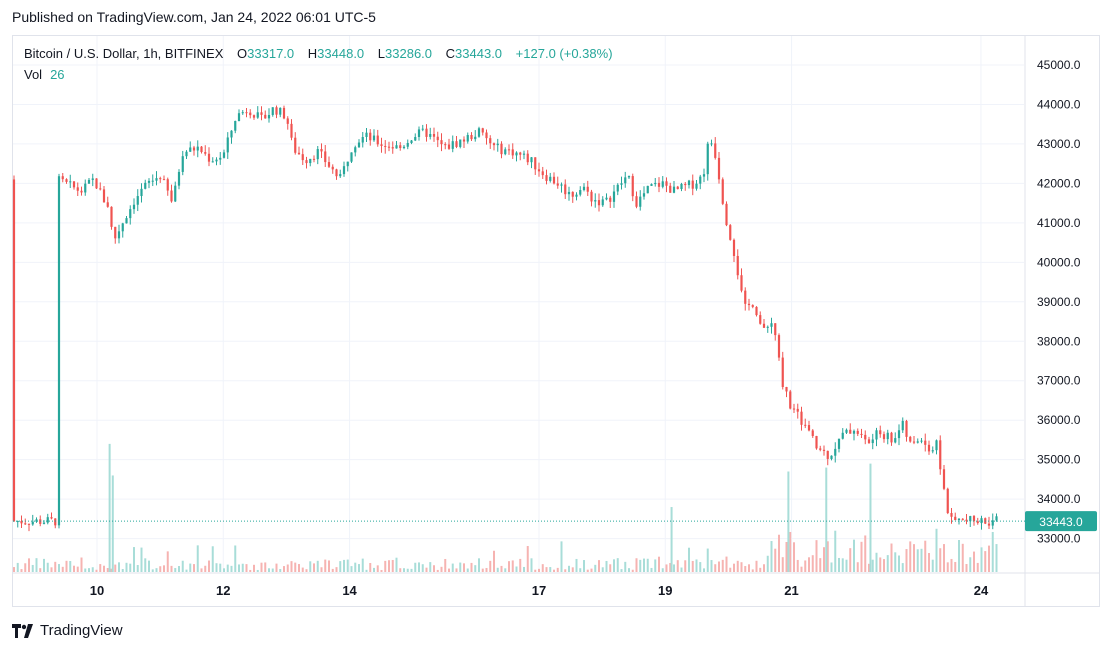 The height and width of the screenshot is (652, 1113). Describe the element at coordinates (67, 630) in the screenshot. I see `tradingview-logo: TradingView` at that location.